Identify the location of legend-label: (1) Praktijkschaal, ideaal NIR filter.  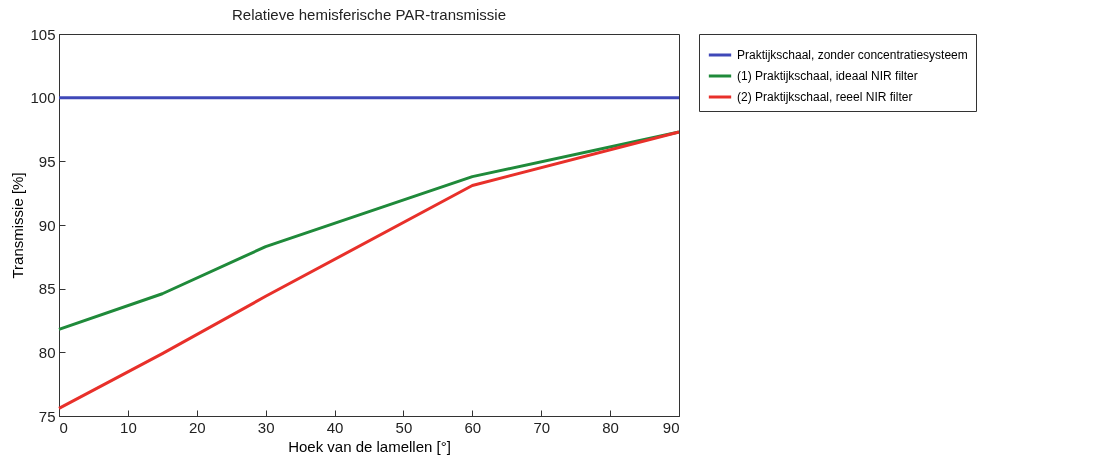
(827, 76).